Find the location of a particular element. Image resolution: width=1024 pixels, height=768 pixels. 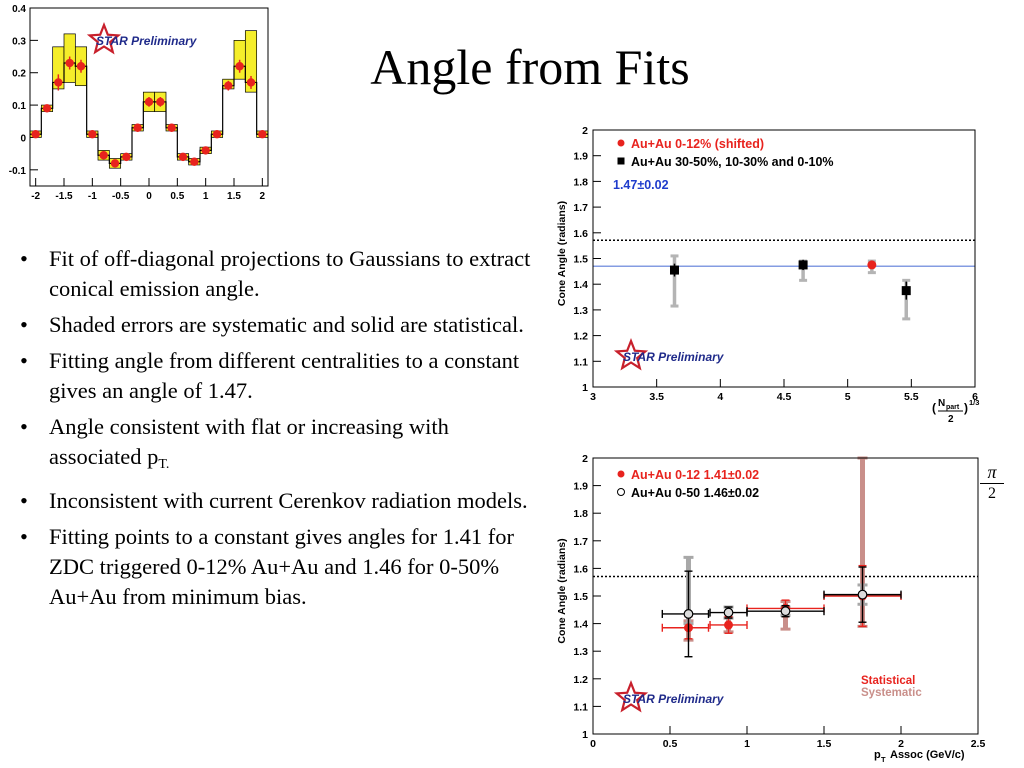

x-tick-label: 5.5 is located at coordinates (911, 397).